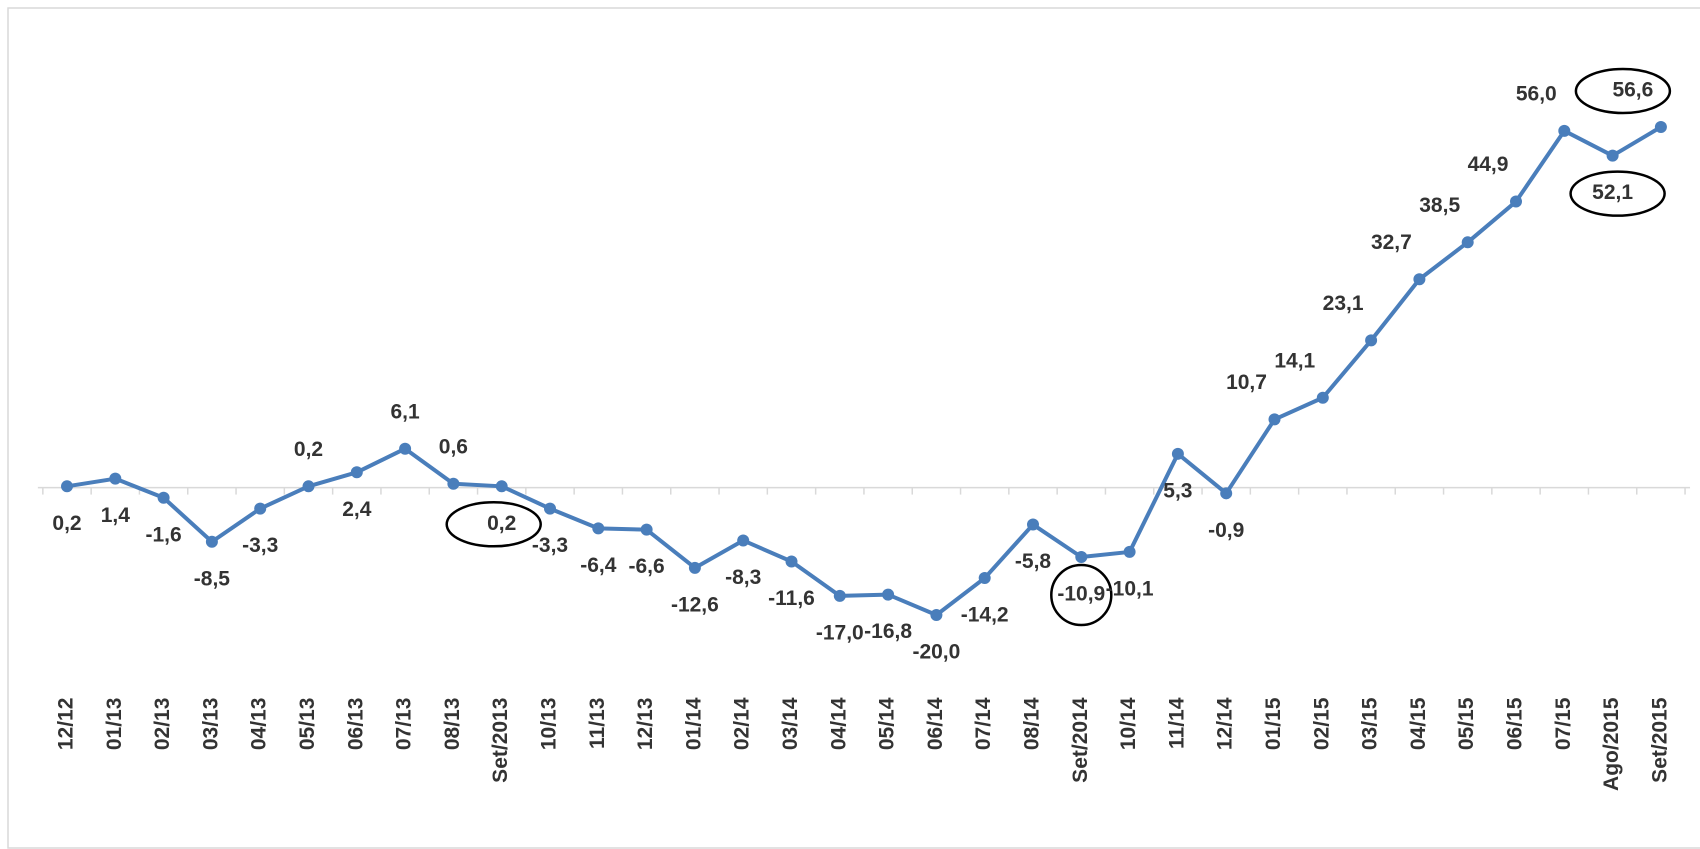  What do you see at coordinates (743, 577) in the screenshot?
I see `data-label: -8,3` at bounding box center [743, 577].